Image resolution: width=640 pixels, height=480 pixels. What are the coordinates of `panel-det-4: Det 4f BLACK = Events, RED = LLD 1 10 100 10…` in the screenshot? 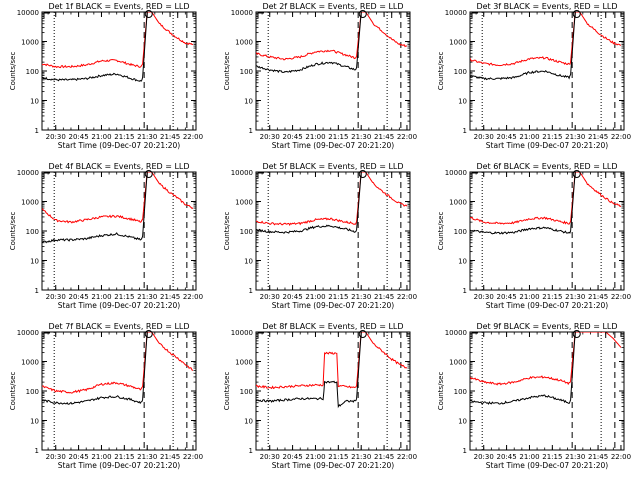 It's located at (106, 236).